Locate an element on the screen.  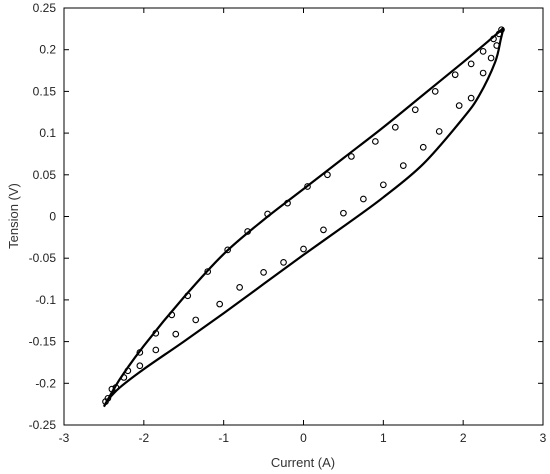
y-tick-label: -0.15 is located at coordinates (43, 342).